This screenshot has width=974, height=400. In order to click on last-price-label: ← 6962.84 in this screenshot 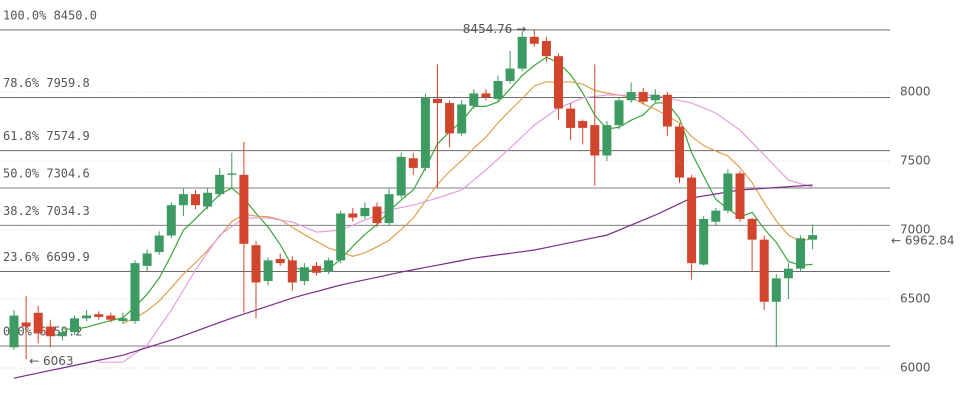, I will do `click(923, 241)`.